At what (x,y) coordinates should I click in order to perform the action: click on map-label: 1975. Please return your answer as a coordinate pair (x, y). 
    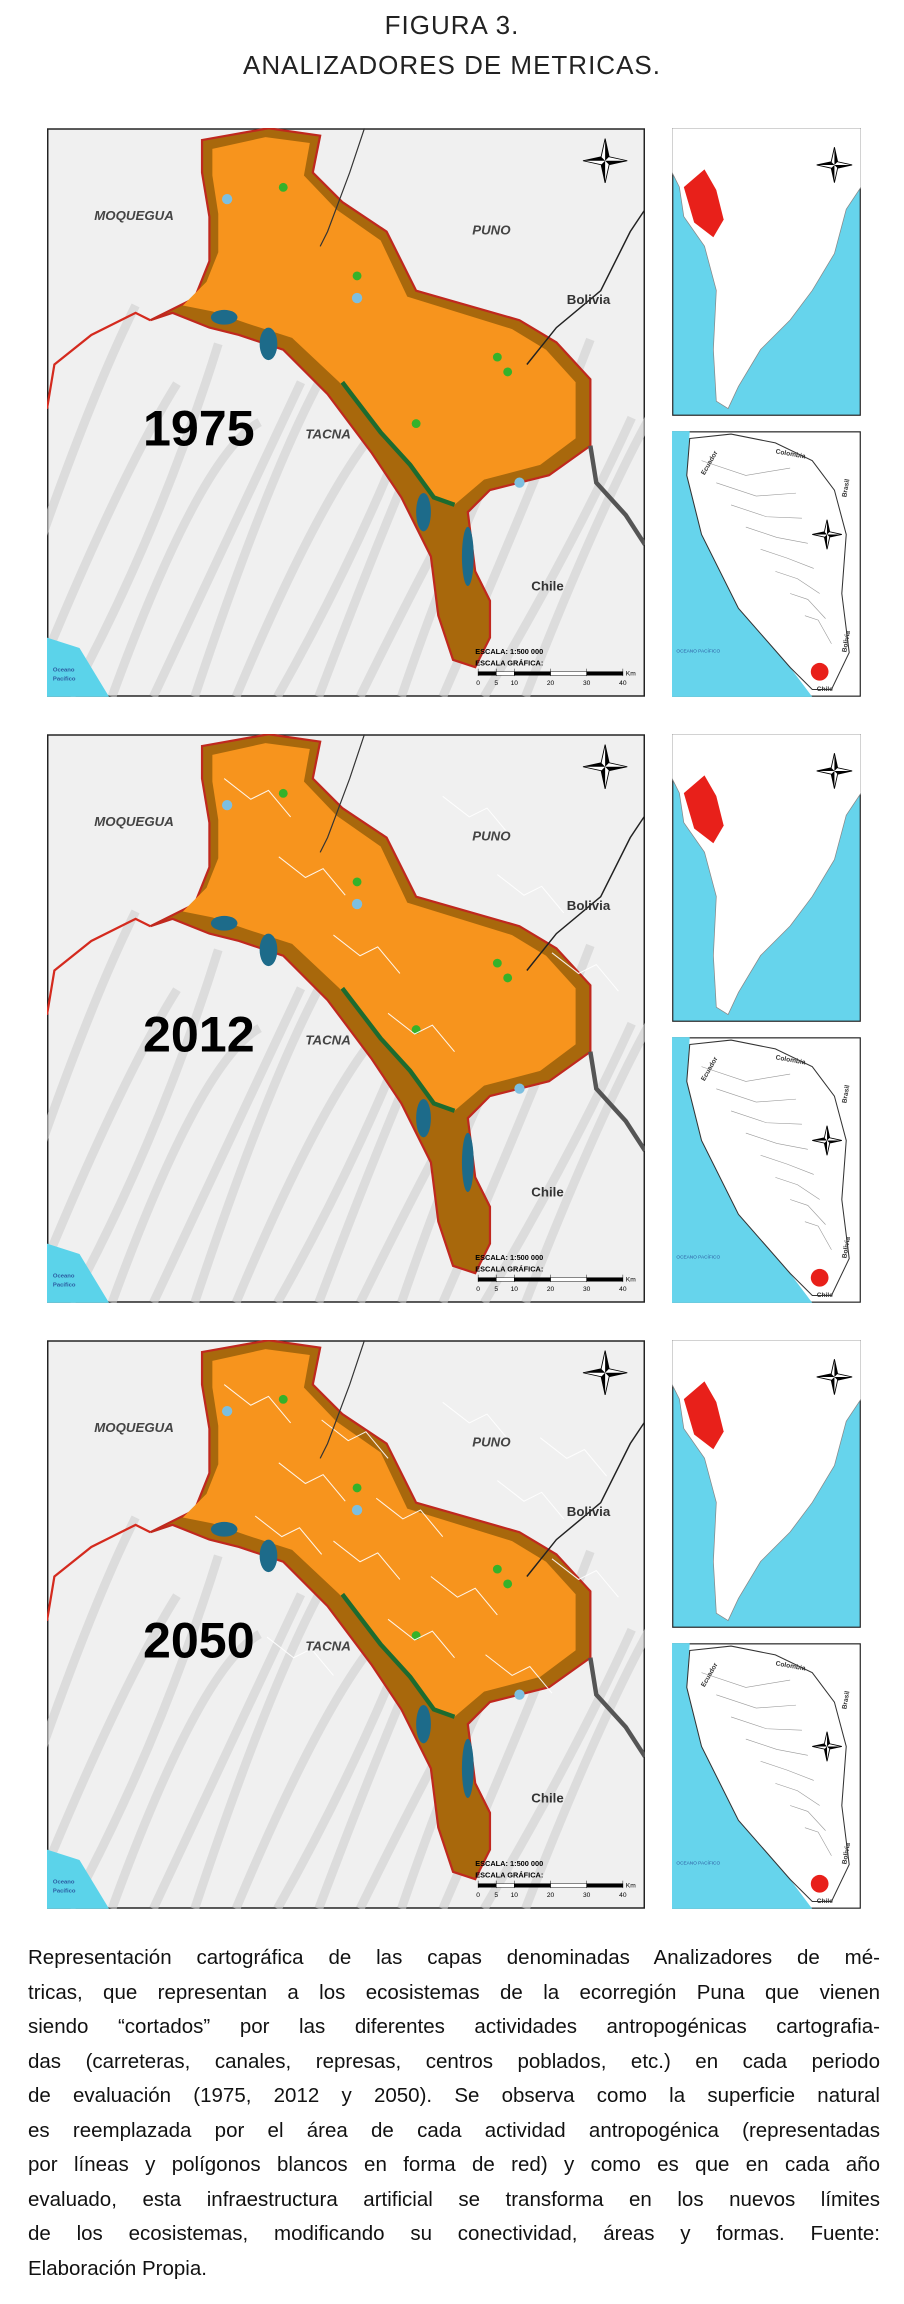
    Looking at the image, I should click on (199, 429).